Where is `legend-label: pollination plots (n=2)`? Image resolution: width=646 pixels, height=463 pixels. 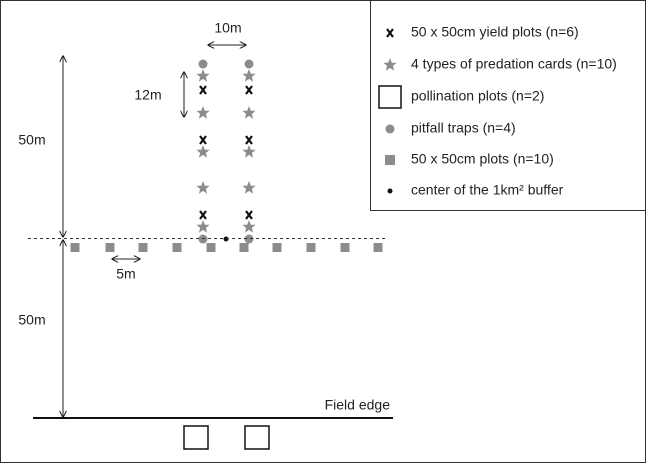 legend-label: pollination plots (n=2) is located at coordinates (477, 96).